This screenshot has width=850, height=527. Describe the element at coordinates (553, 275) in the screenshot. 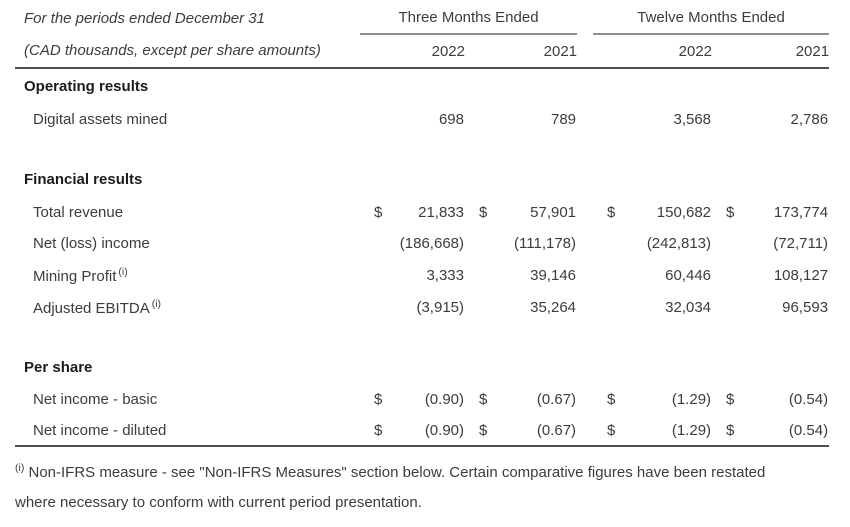

I see `value-cell: 39,146` at that location.